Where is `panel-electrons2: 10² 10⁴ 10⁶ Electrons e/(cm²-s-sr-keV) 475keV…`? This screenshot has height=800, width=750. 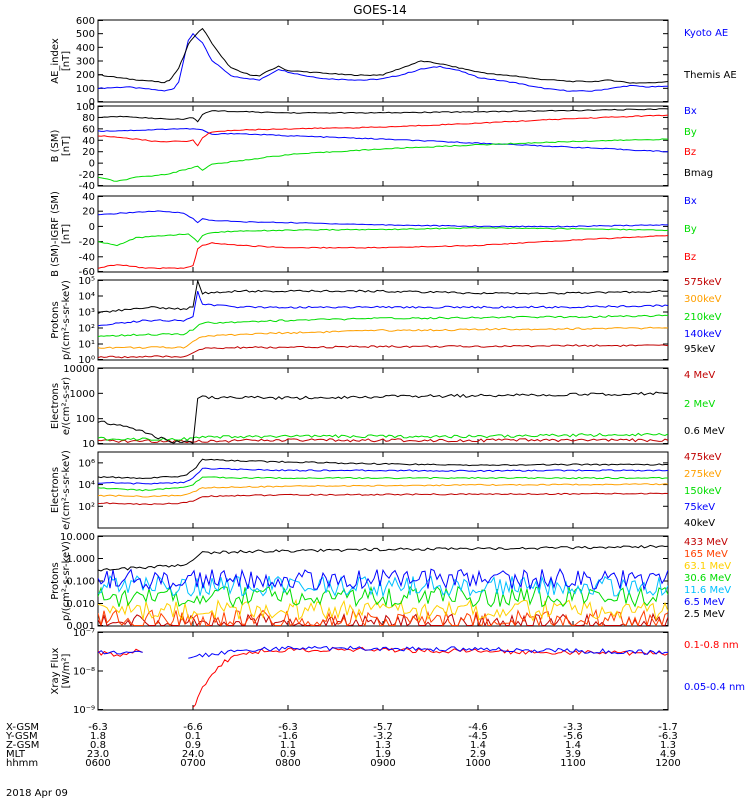 panel-electrons2: 10² 10⁴ 10⁶ Electrons e/(cm²-s-sr-keV) 475keV… is located at coordinates (386, 490).